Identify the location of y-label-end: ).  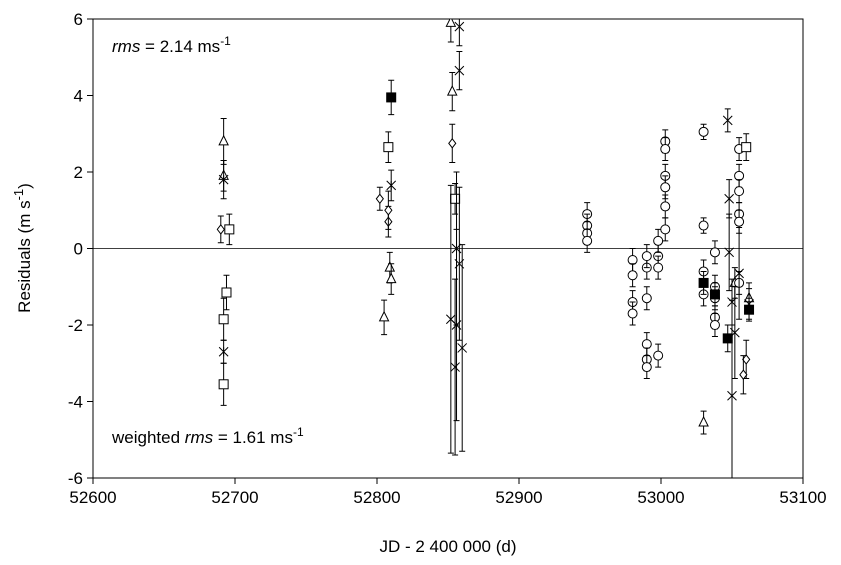
(24, 186).